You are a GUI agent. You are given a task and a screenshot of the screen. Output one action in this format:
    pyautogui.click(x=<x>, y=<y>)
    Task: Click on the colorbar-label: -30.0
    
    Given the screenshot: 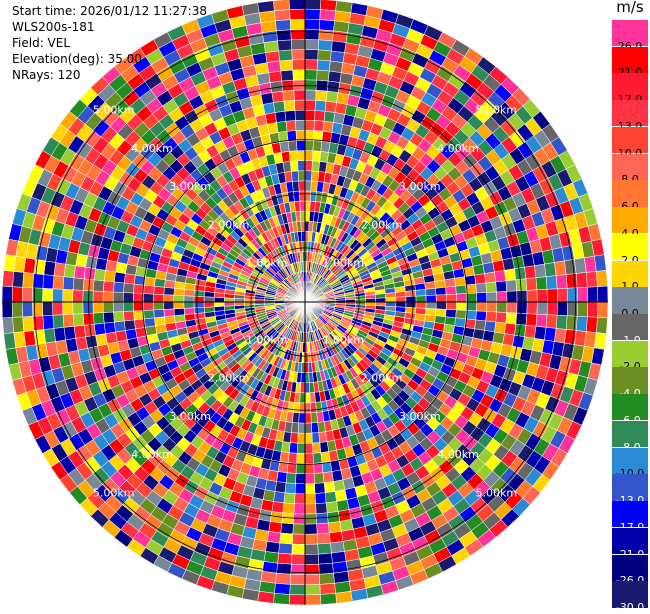 What is the action you would take?
    pyautogui.click(x=630, y=607)
    